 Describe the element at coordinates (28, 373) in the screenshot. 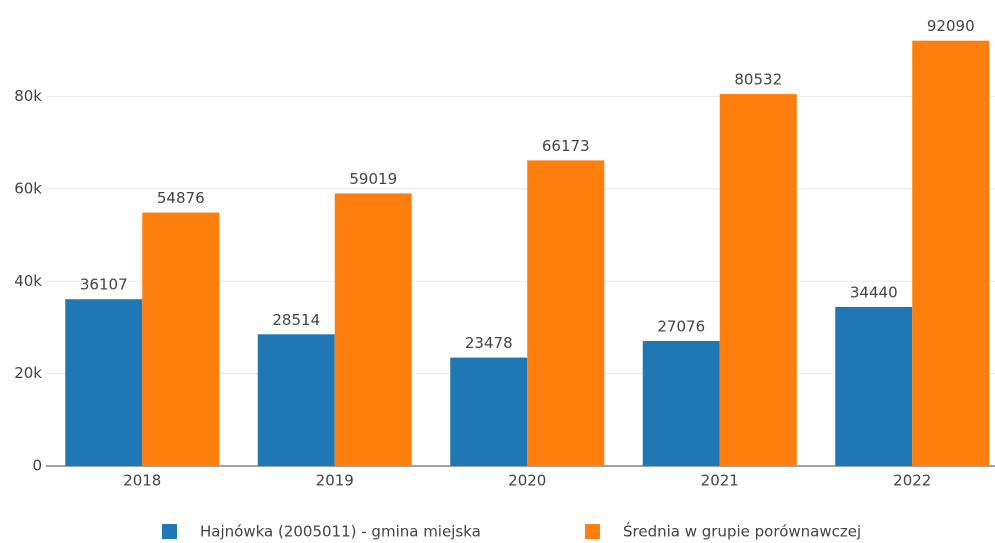

I see `y-tick-label: 20k` at that location.